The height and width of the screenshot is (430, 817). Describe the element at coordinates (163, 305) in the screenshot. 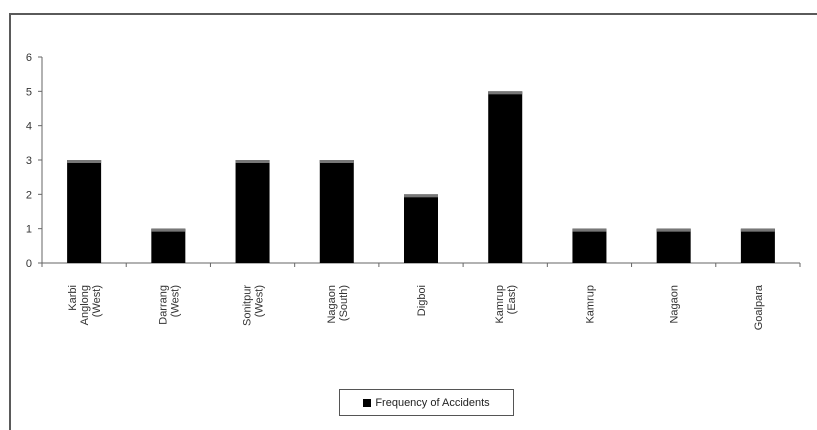

I see `x-category-label: Darrang` at that location.